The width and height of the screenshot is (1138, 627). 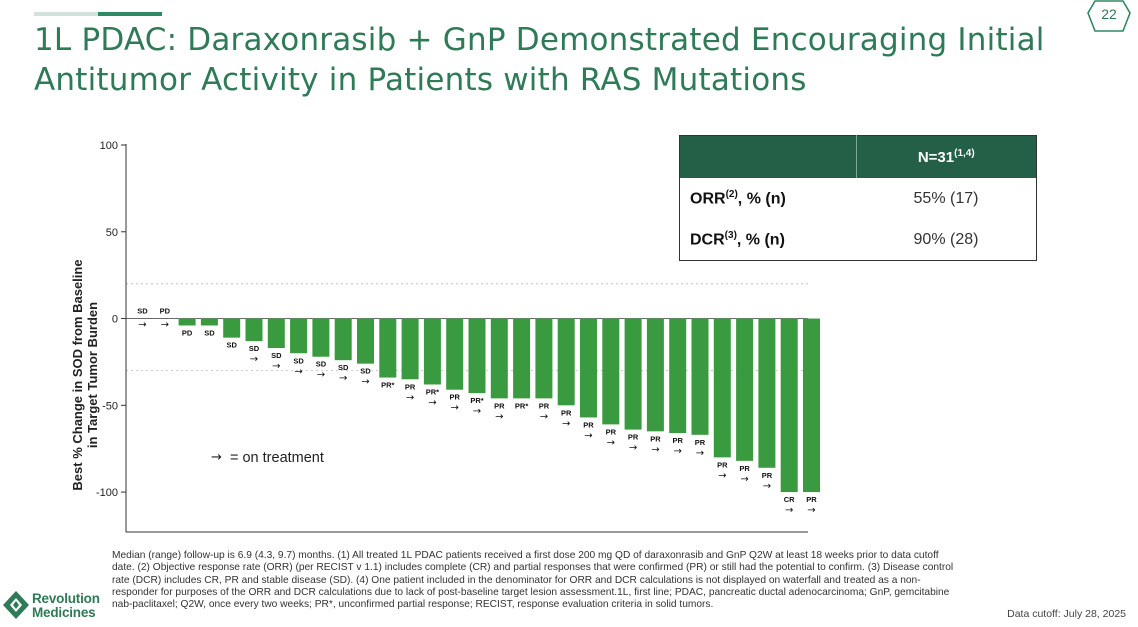 I want to click on y-tick-label: 50, so click(x=112, y=233).